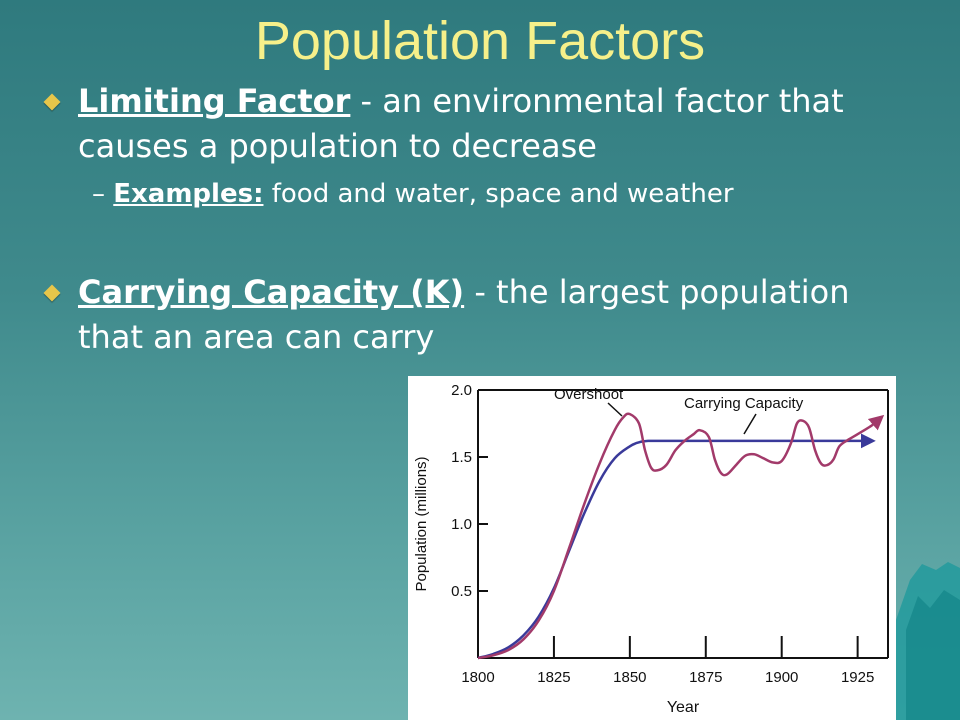  What do you see at coordinates (705, 677) in the screenshot?
I see `x-tick-label: 1875` at bounding box center [705, 677].